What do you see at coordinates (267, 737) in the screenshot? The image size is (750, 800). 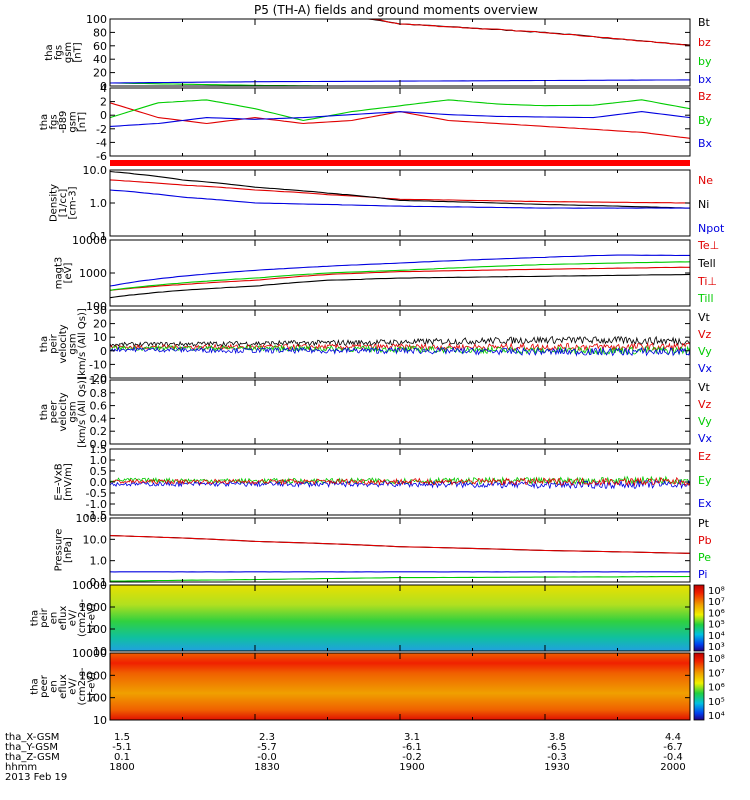 I see `x-axis-value: 2.3` at bounding box center [267, 737].